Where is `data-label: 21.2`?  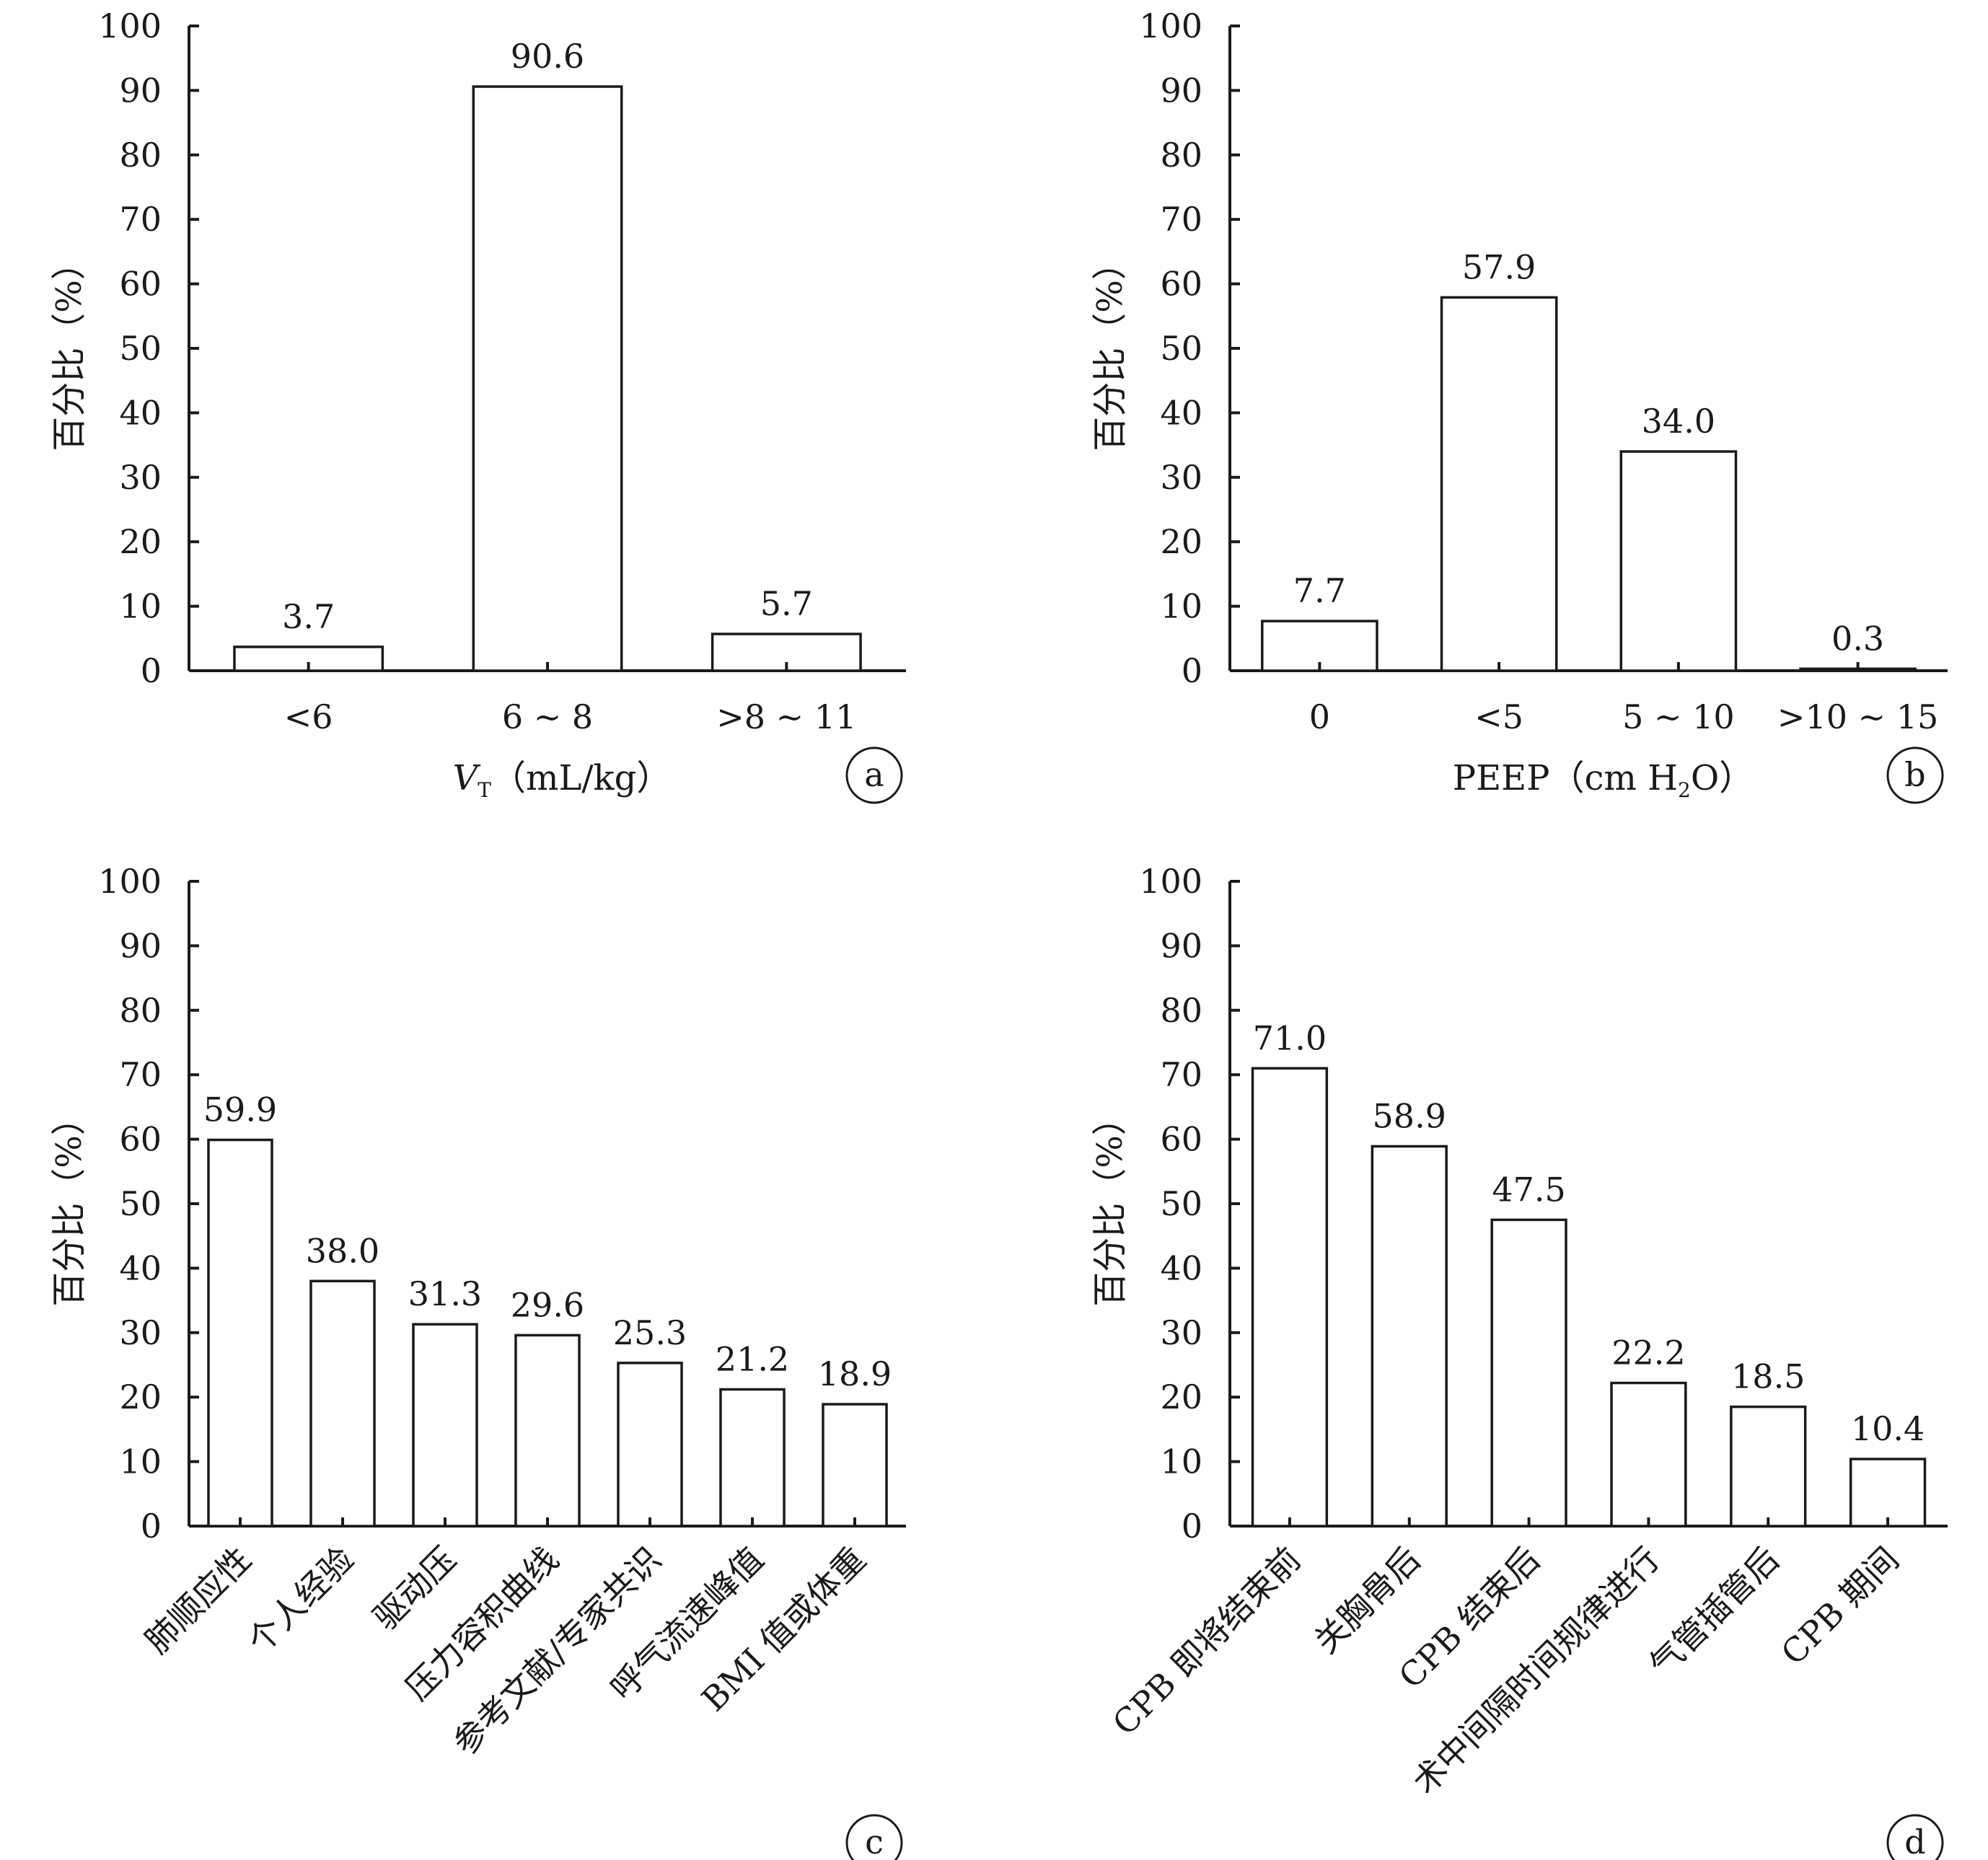 data-label: 21.2 is located at coordinates (752, 1358).